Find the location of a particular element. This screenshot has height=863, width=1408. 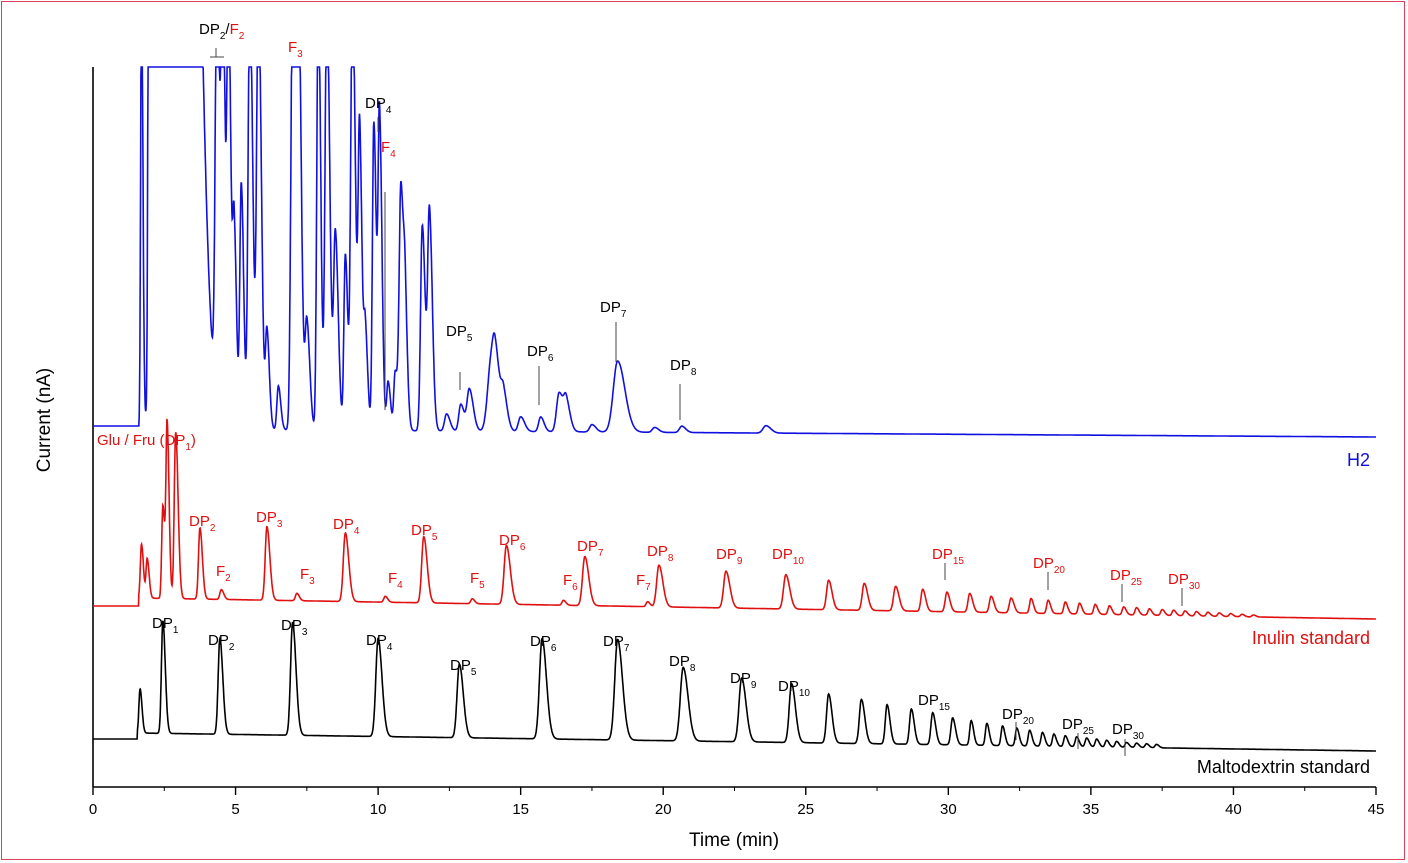

x-ticks: 0 5 10 15 20 25 30 35 40 45 is located at coordinates (737, 802).